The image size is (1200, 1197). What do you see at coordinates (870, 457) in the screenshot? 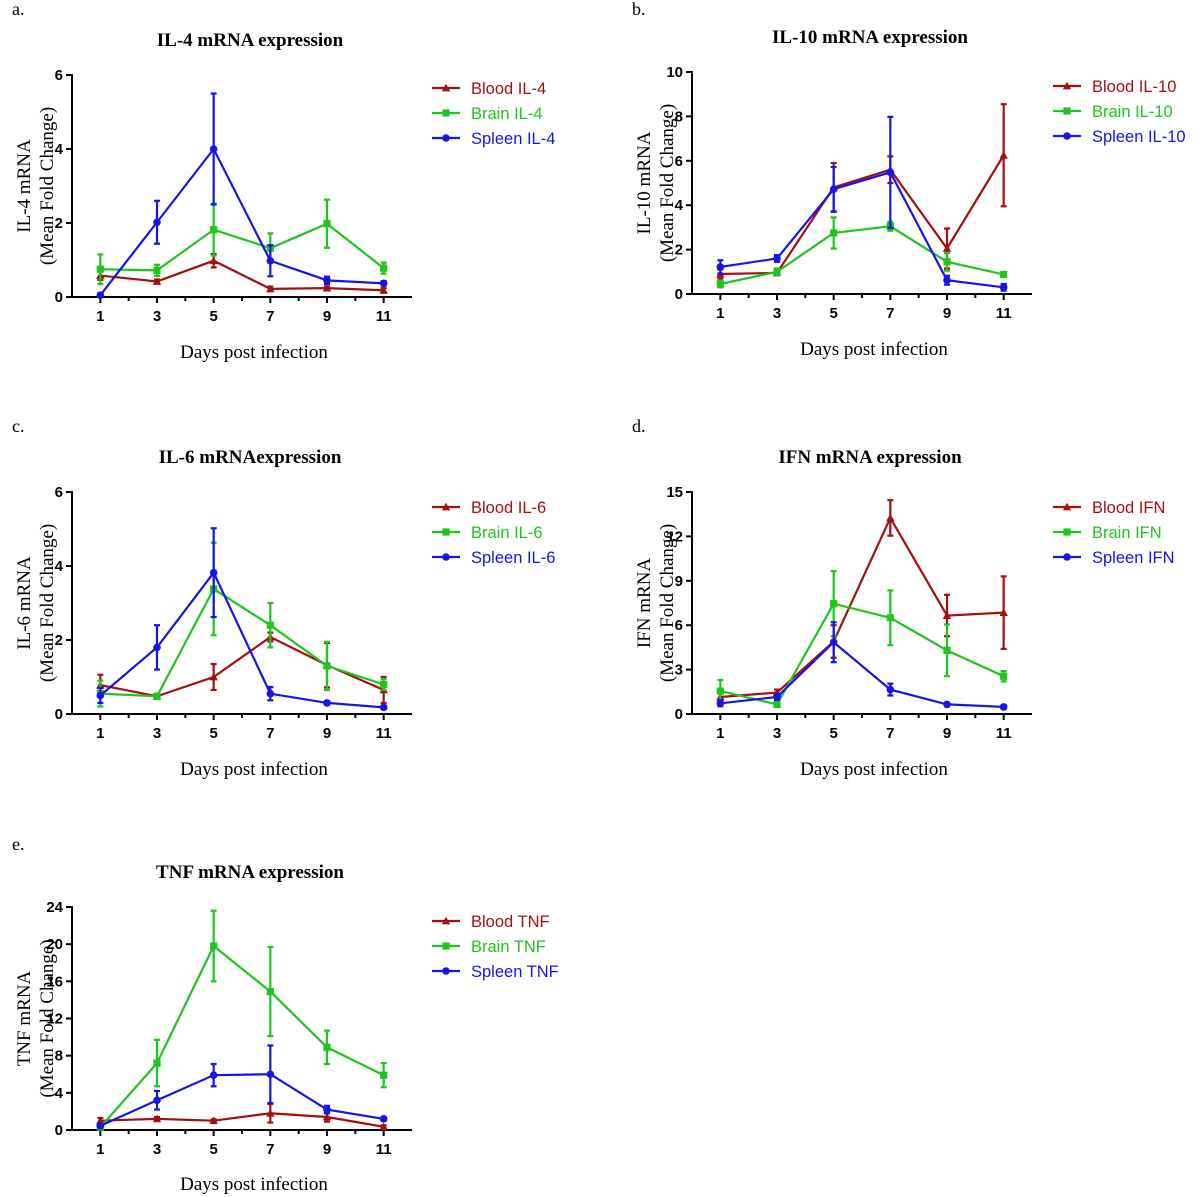
I see `chart-title: IFN mRNA expression` at bounding box center [870, 457].